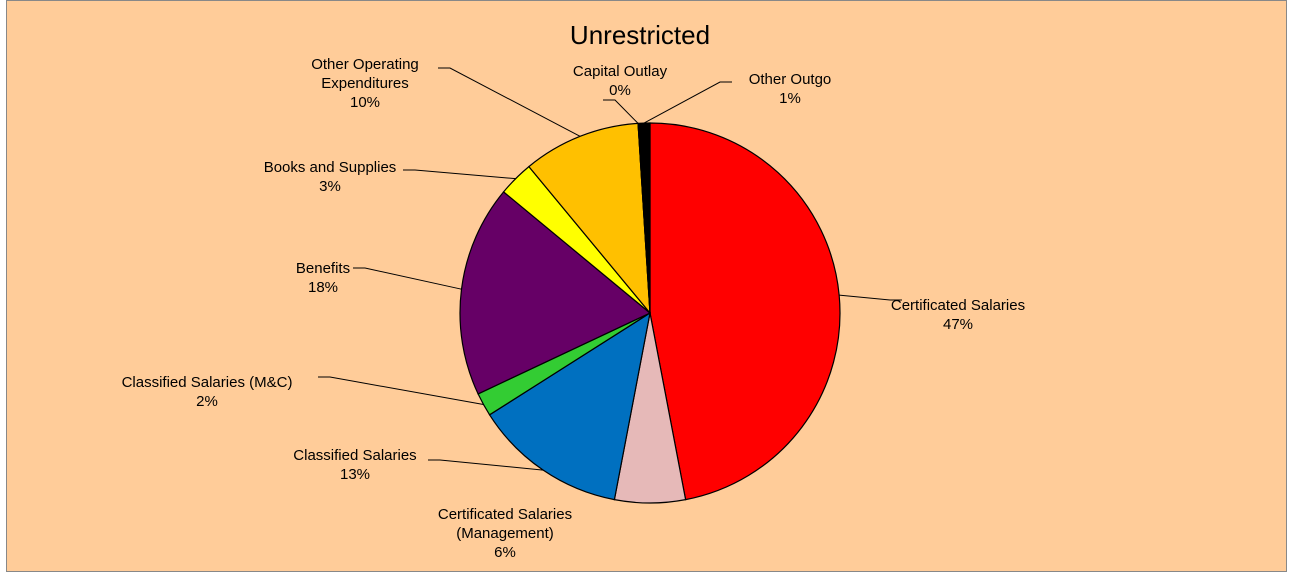 The image size is (1293, 572). Describe the element at coordinates (640, 35) in the screenshot. I see `chart-title: Unrestricted` at that location.